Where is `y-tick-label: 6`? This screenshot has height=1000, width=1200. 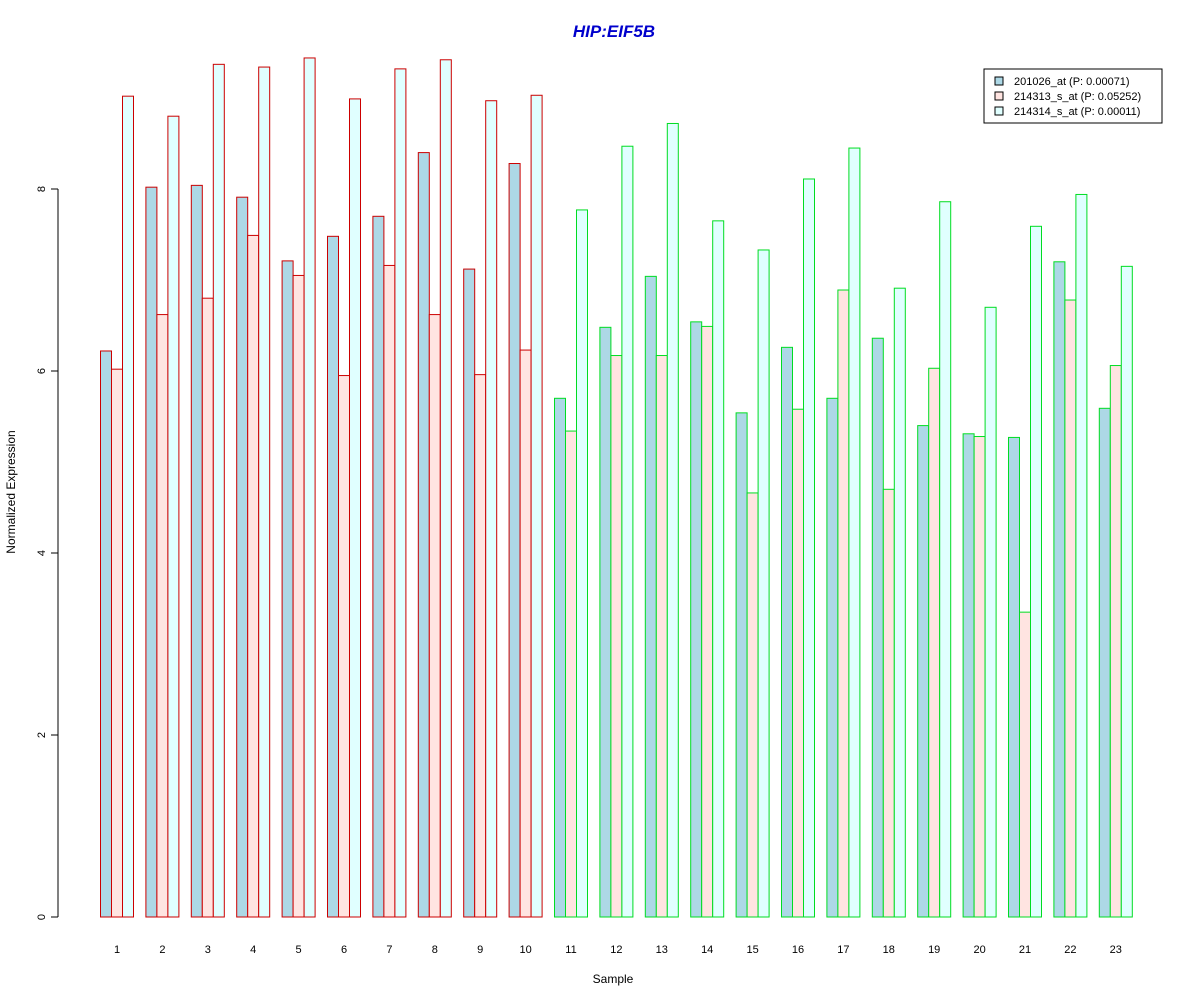
y-tick-label: 6 is located at coordinates (42, 371).